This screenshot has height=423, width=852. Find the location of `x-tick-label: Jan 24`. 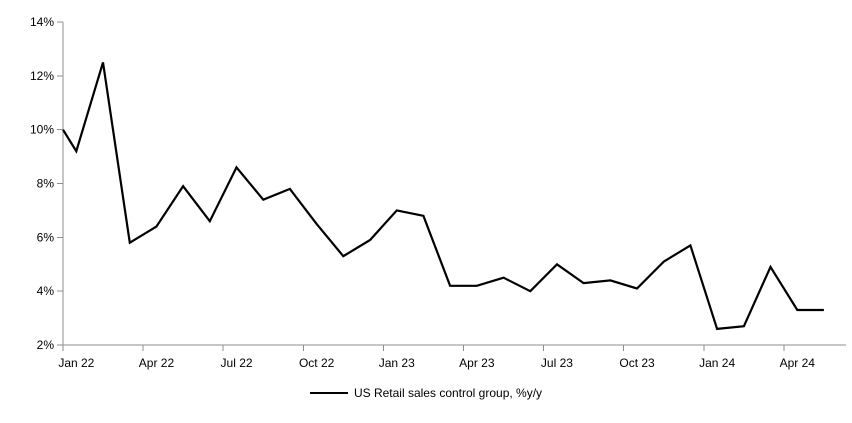

x-tick-label: Jan 24 is located at coordinates (717, 363).